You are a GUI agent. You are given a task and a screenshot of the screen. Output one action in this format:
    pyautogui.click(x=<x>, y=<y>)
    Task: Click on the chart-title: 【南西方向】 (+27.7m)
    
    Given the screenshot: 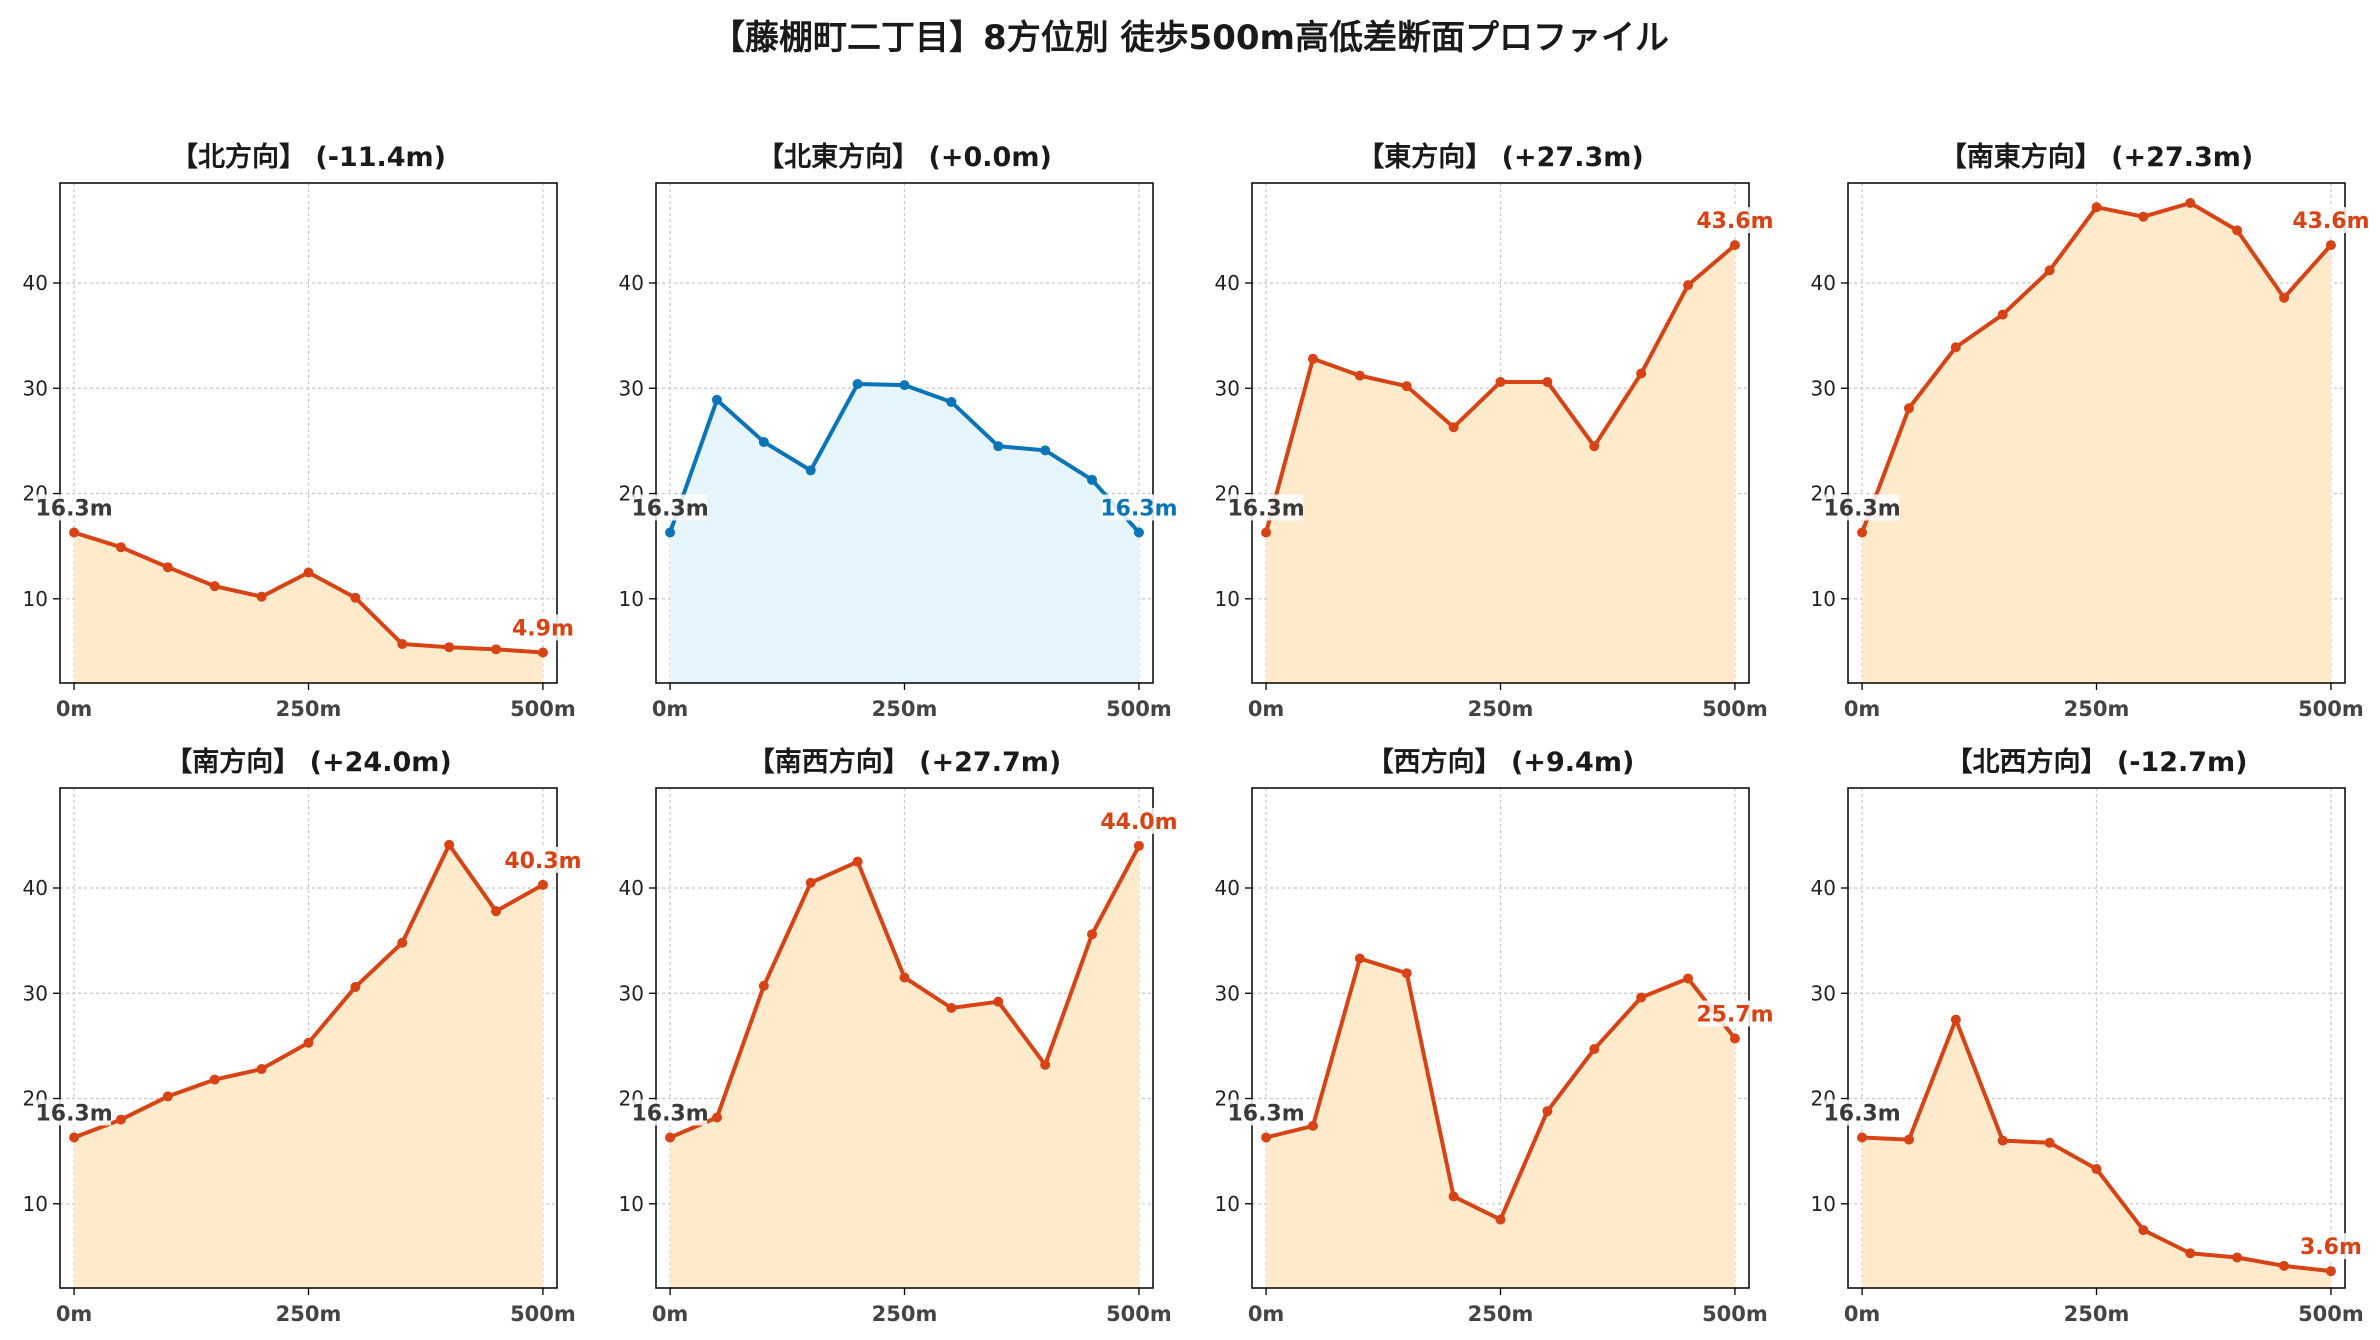 What is the action you would take?
    pyautogui.click(x=904, y=762)
    